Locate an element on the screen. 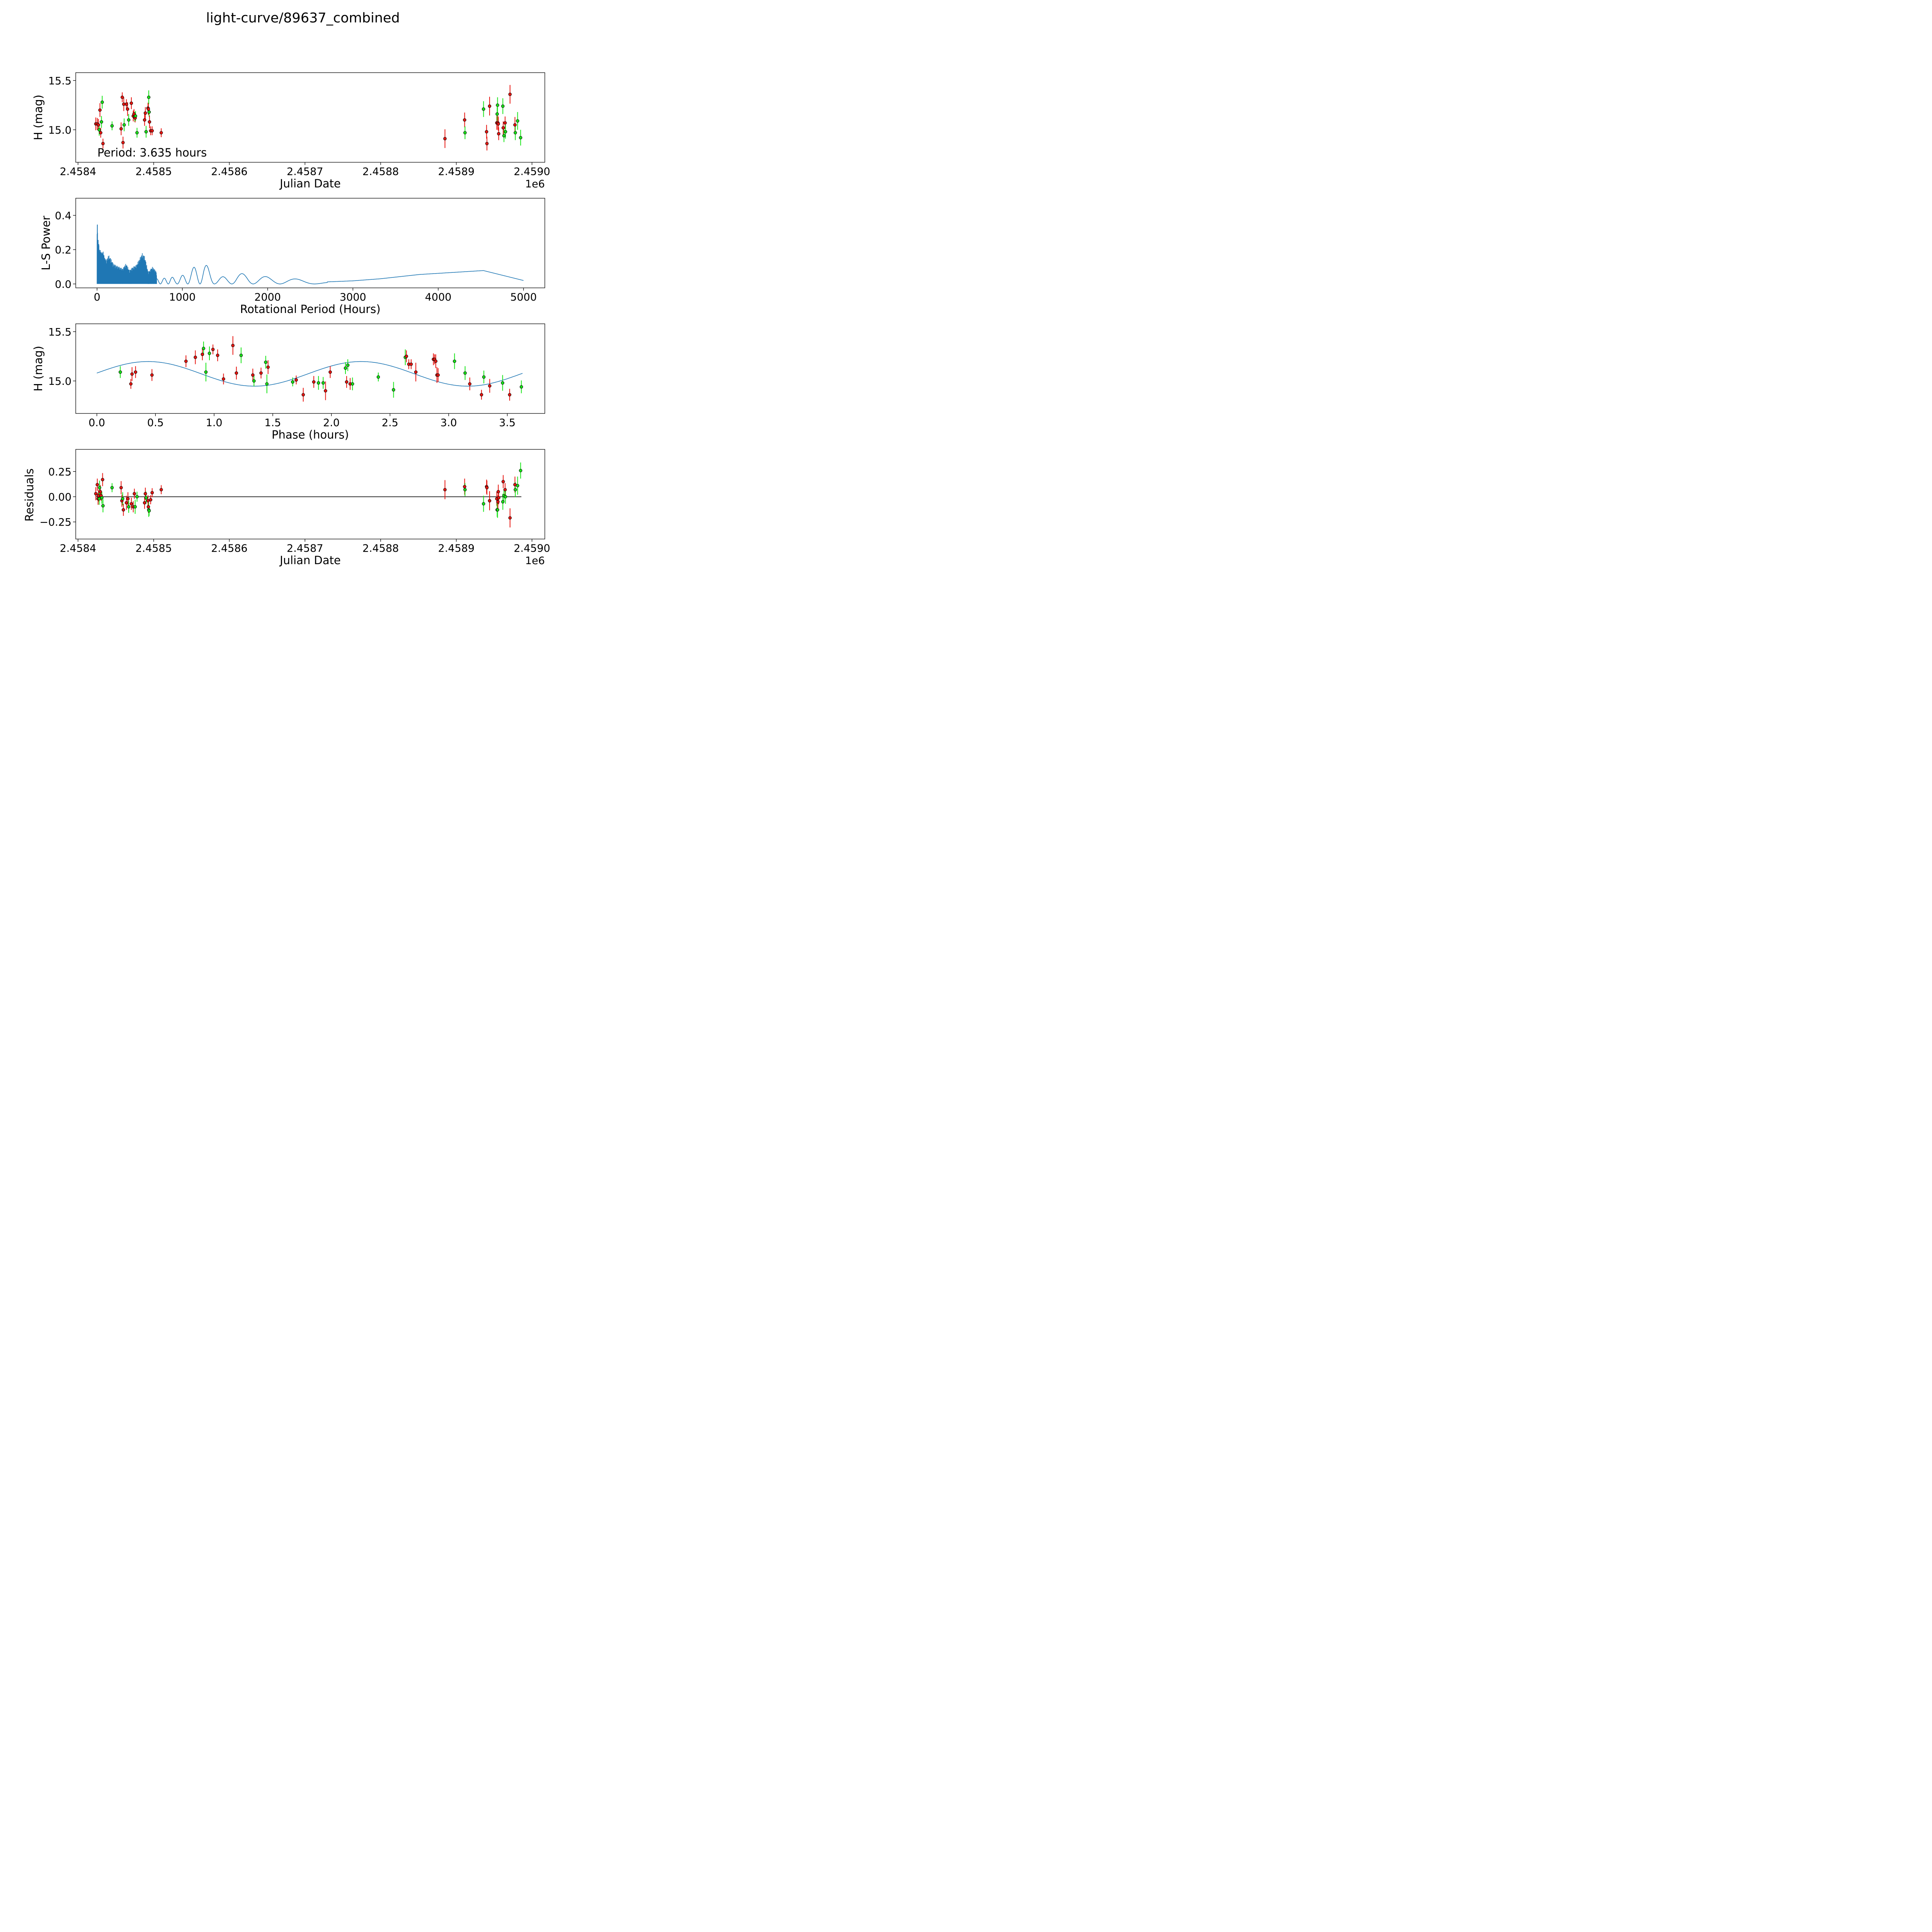 This screenshot has height=1932, width=1932. lightcurve-offset-label: 1e6 is located at coordinates (535, 184).